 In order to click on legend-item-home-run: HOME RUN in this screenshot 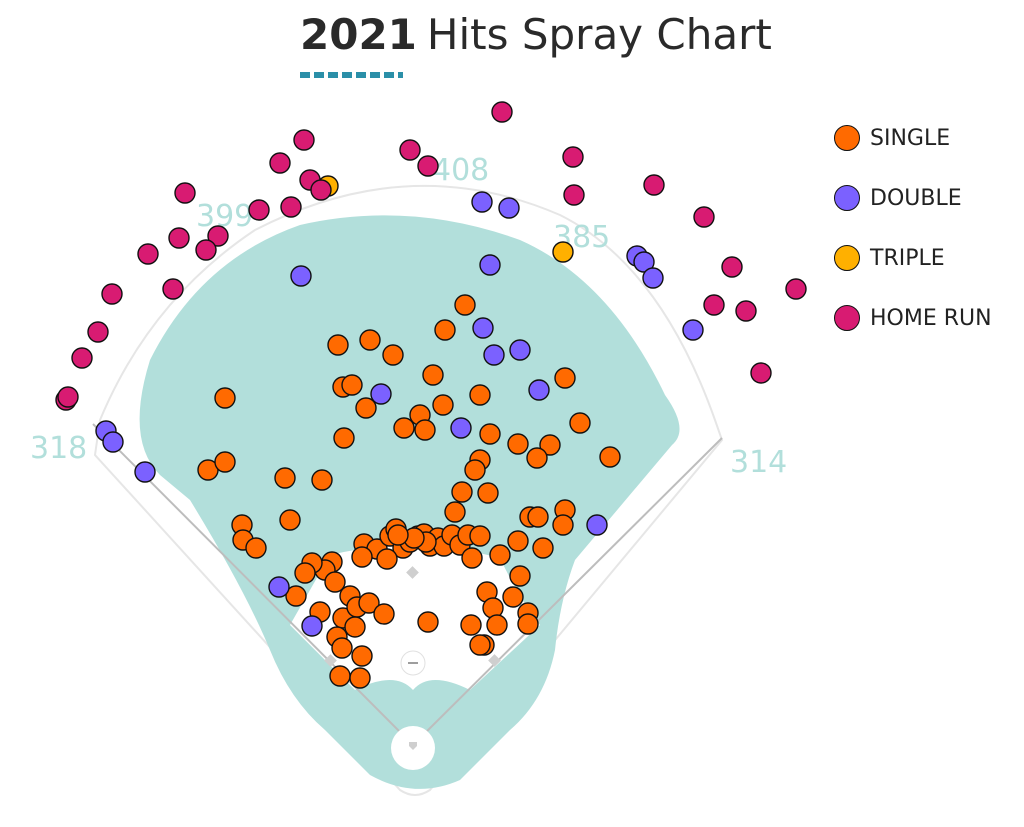, I will do `click(913, 318)`.